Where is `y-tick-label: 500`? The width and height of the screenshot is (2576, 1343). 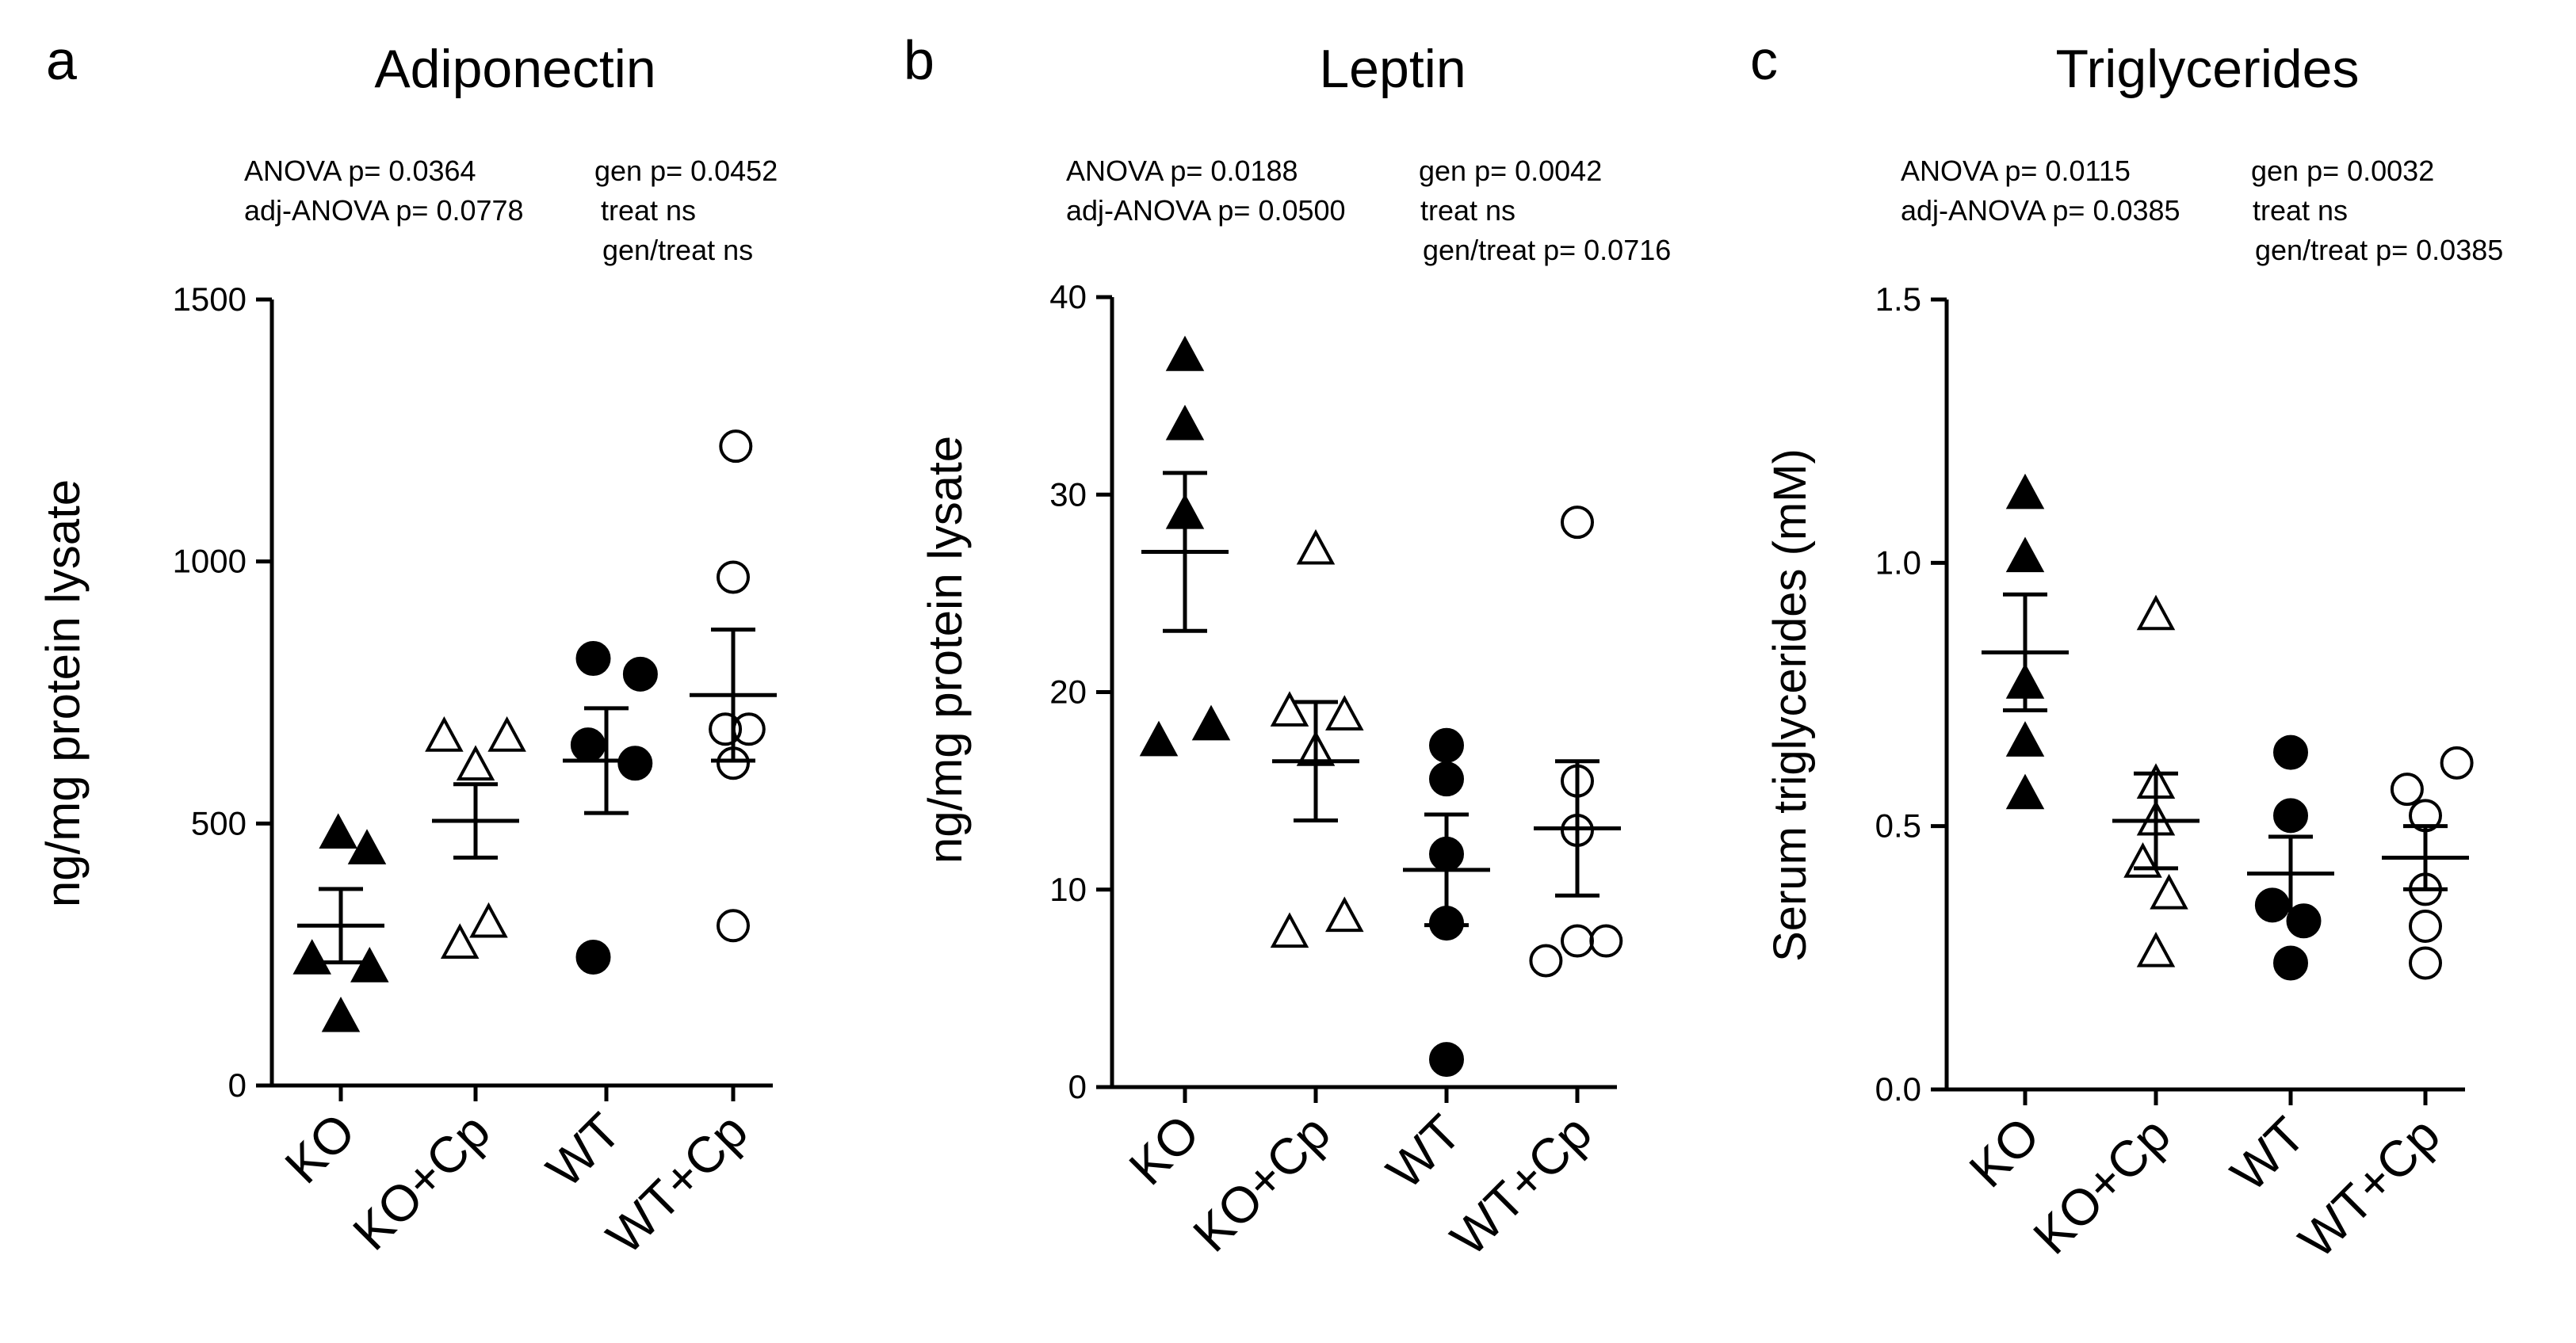
y-tick-label: 500 is located at coordinates (219, 823).